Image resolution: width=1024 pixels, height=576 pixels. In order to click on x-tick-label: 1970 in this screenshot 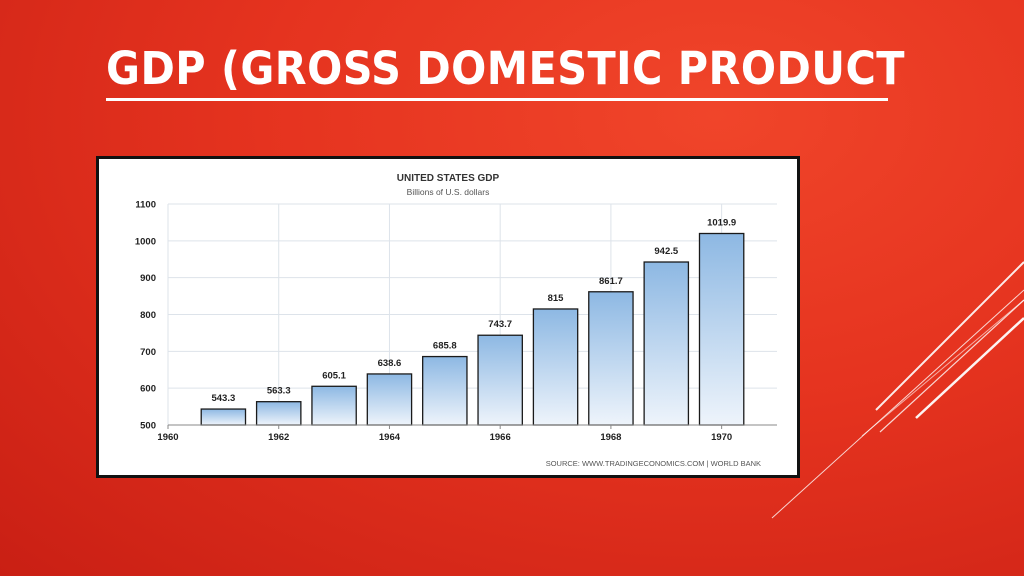, I will do `click(721, 437)`.